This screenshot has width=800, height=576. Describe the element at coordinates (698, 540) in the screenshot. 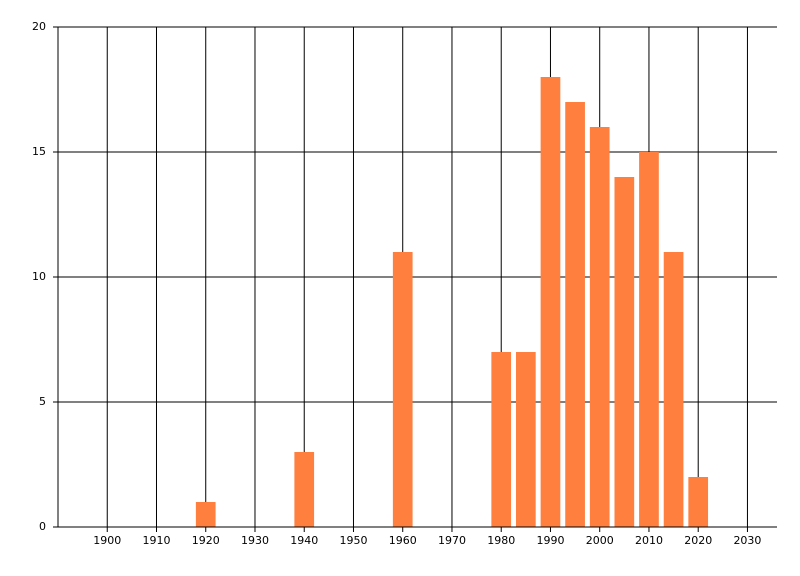

I see `x-tick-label: 2020` at that location.